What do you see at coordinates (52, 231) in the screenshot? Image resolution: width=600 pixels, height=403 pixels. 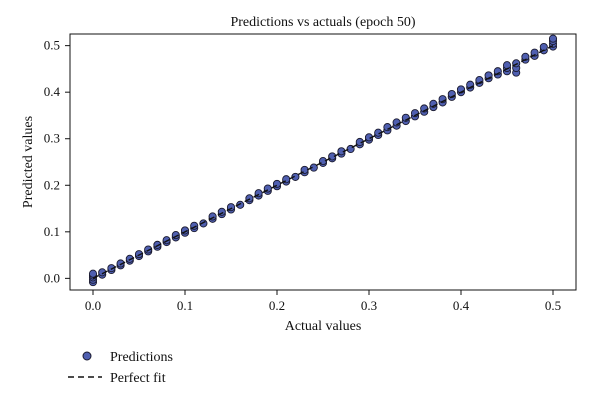 I see `y-tick-label: 0.1` at bounding box center [52, 231].